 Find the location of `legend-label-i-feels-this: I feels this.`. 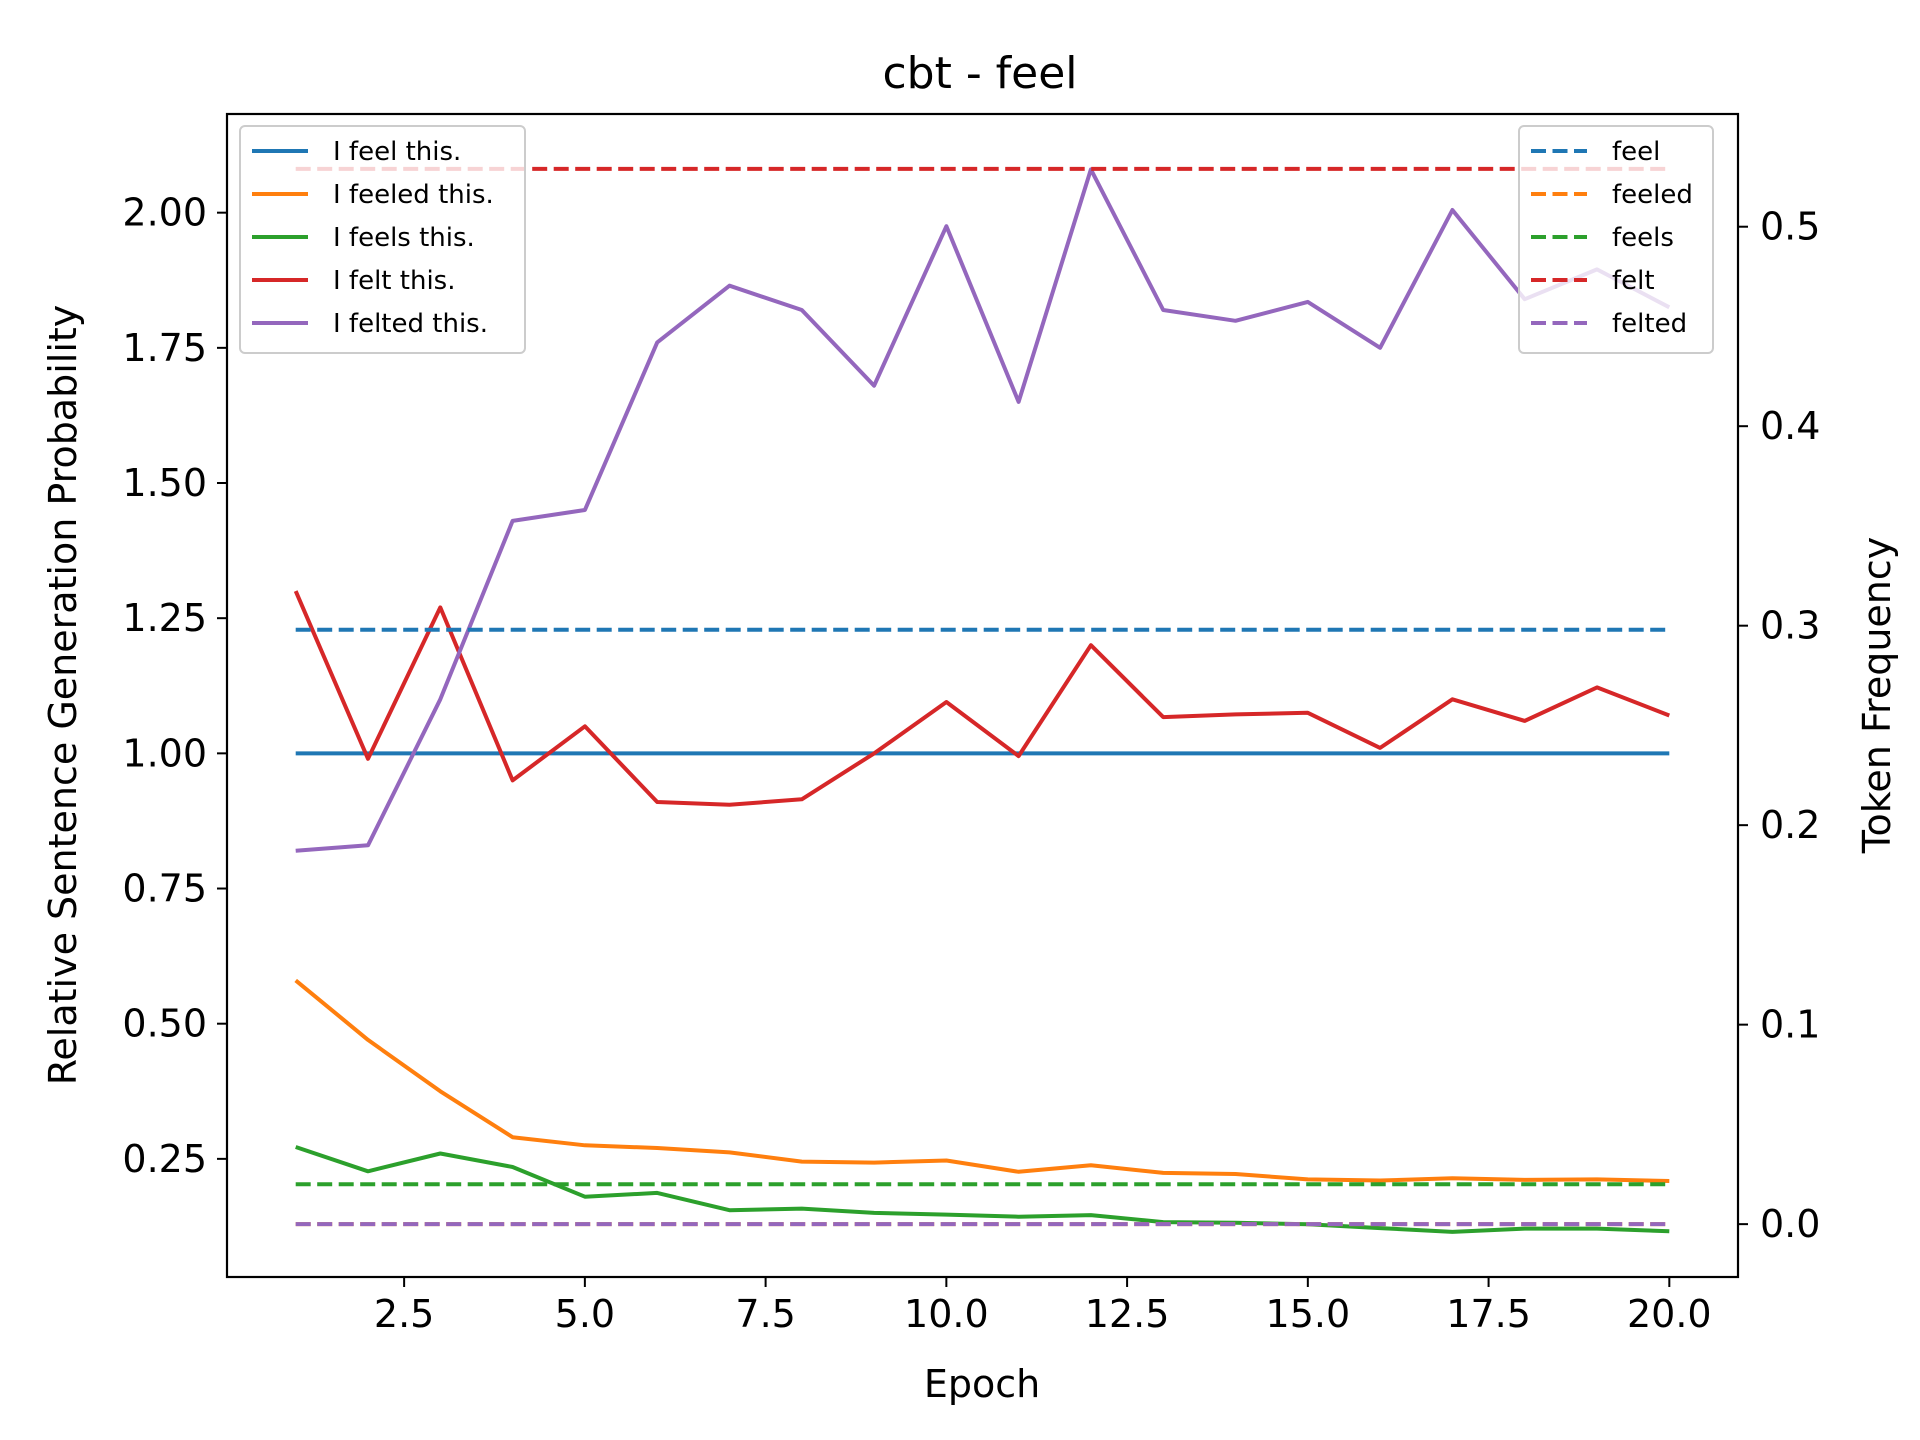

legend-label-i-feels-this: I feels this. is located at coordinates (404, 238).